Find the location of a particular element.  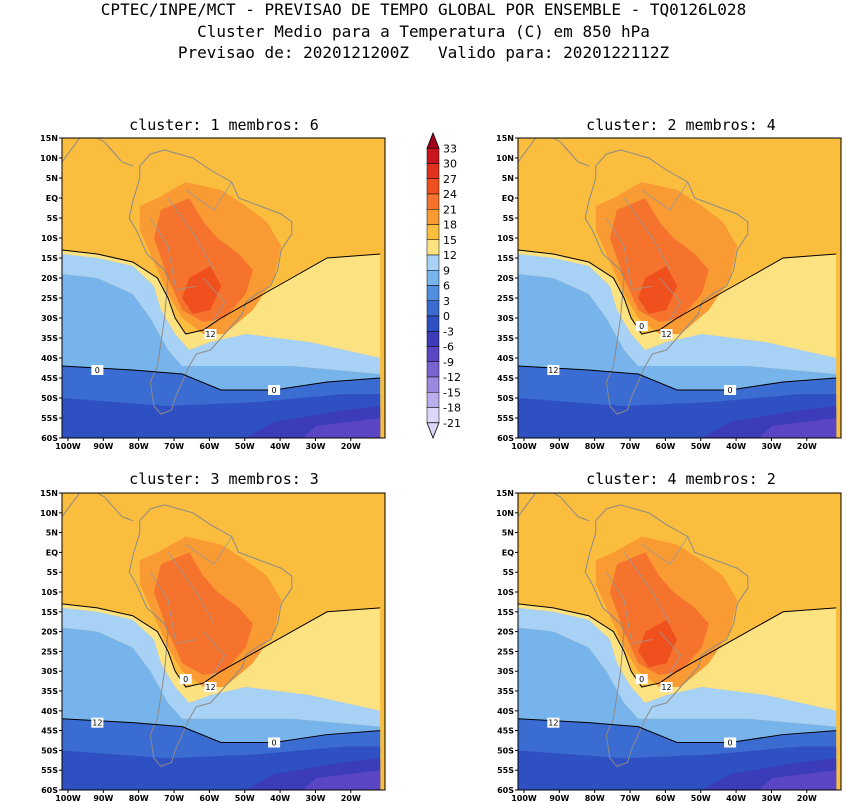

colorbar-top-arrow is located at coordinates (433, 140).